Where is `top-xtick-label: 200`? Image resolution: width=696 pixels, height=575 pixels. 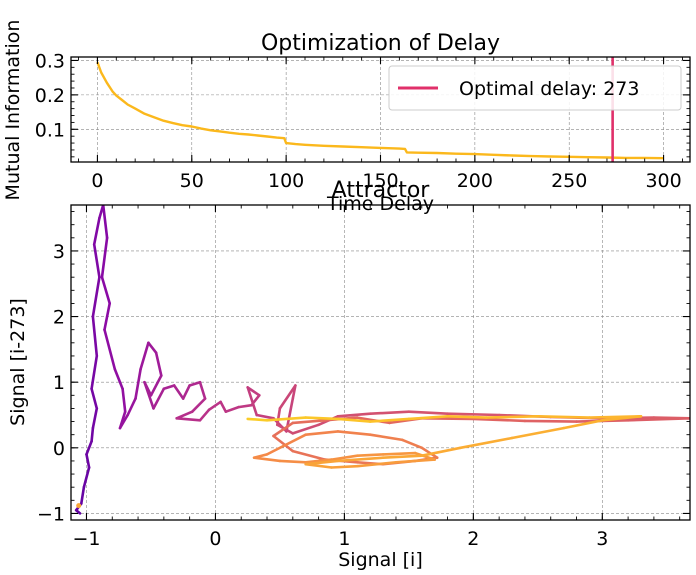
top-xtick-label: 200 is located at coordinates (475, 181).